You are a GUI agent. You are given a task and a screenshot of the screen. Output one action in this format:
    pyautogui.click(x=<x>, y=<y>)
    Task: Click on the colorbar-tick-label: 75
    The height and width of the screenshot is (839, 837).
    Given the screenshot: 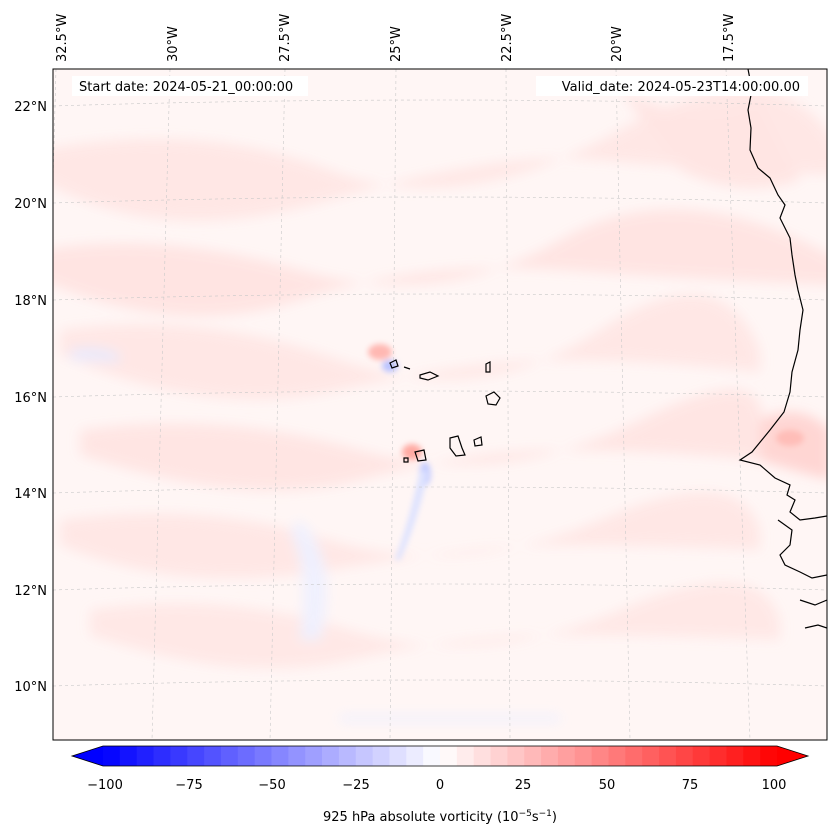 What is the action you would take?
    pyautogui.click(x=690, y=785)
    